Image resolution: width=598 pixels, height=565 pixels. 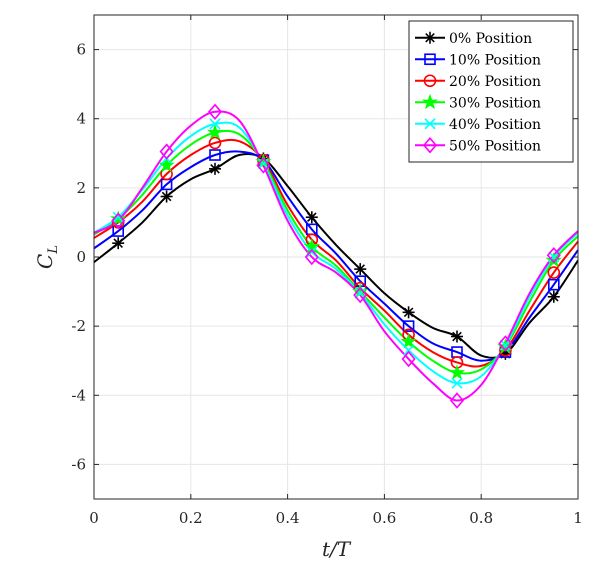 I want to click on y-tick-label: 4, so click(x=81, y=119).